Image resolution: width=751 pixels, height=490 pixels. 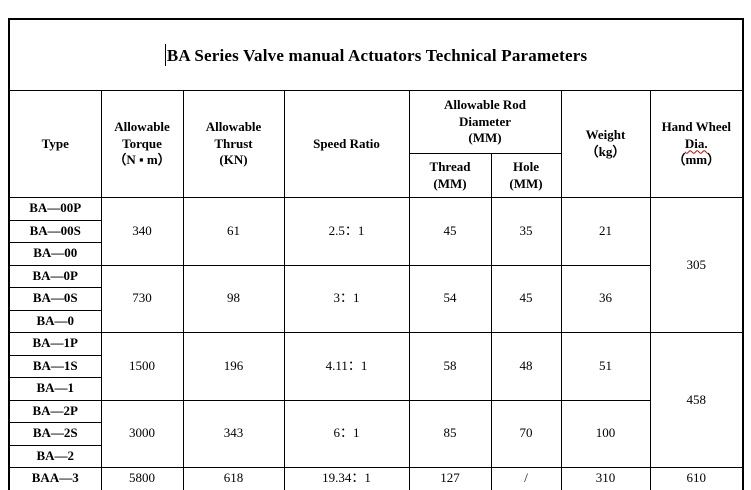 I want to click on cell-type: BA—00S, so click(x=55, y=231).